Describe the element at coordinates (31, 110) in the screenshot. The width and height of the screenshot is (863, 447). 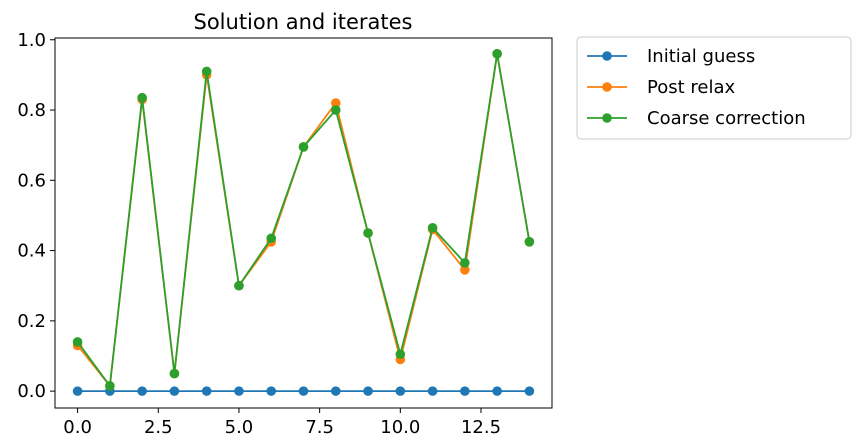
I see `y-tick-label: 0.8` at that location.